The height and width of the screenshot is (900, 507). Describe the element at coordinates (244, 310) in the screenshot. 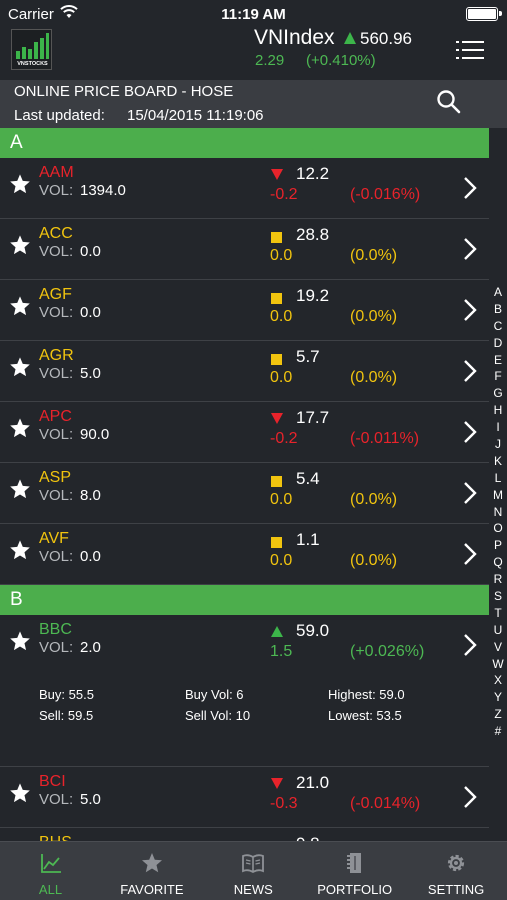

I see `stock-row: AGF VOL: 0.0 19.2 0.0 (0.0%)` at that location.